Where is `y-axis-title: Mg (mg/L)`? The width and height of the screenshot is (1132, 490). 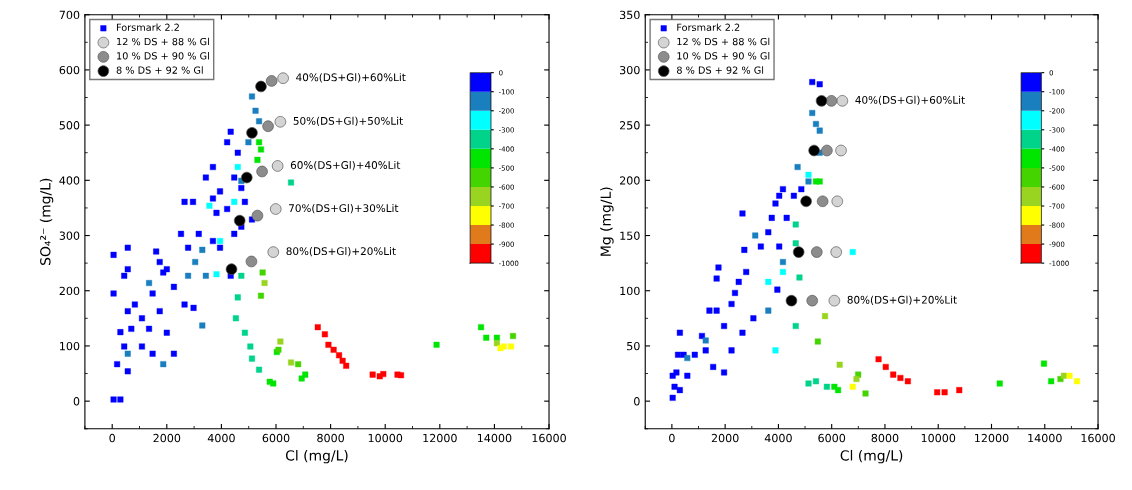
y-axis-title: Mg (mg/L) is located at coordinates (607, 221).